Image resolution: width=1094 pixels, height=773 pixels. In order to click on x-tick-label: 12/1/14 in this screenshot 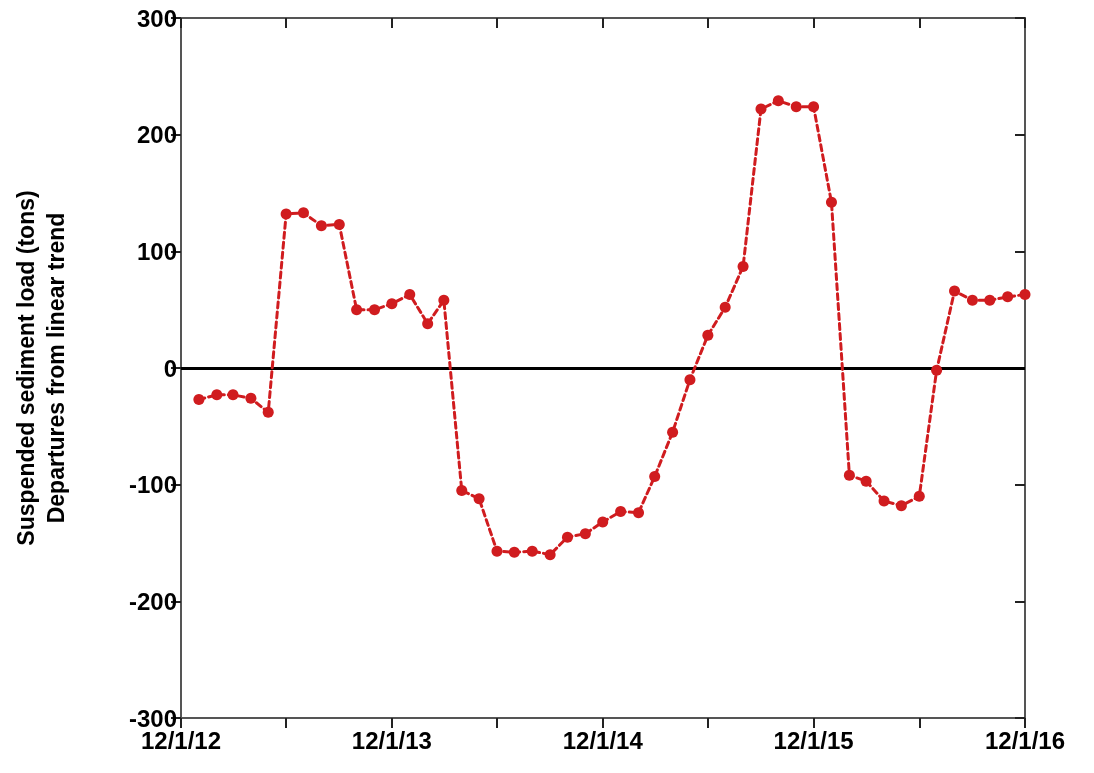, I will do `click(603, 740)`.